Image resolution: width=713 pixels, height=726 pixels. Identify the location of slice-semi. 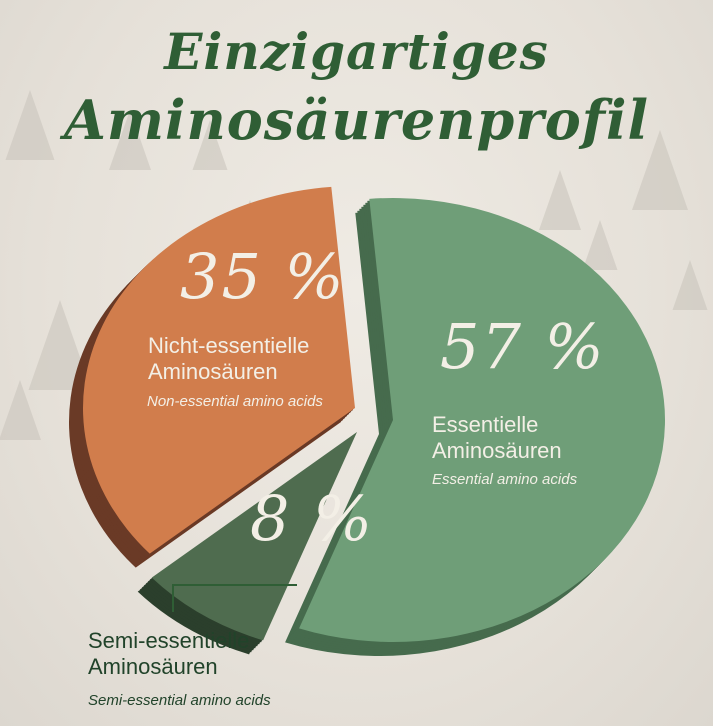
(254, 536).